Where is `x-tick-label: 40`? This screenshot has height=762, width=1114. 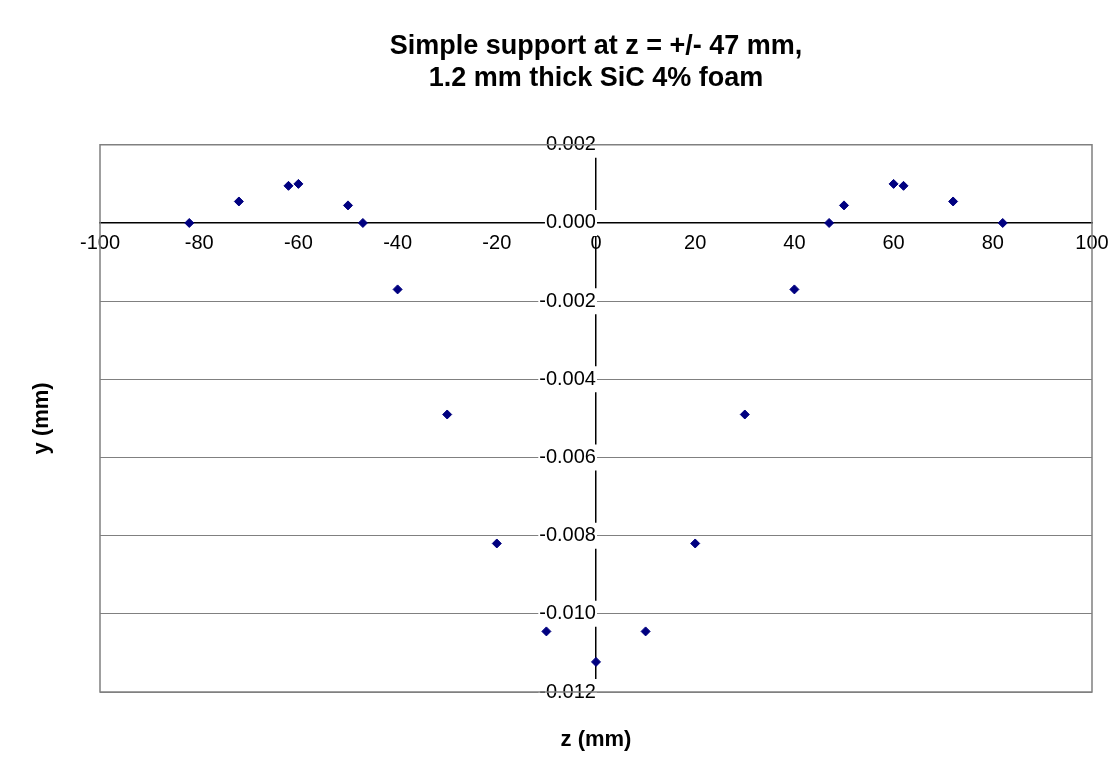 x-tick-label: 40 is located at coordinates (794, 242).